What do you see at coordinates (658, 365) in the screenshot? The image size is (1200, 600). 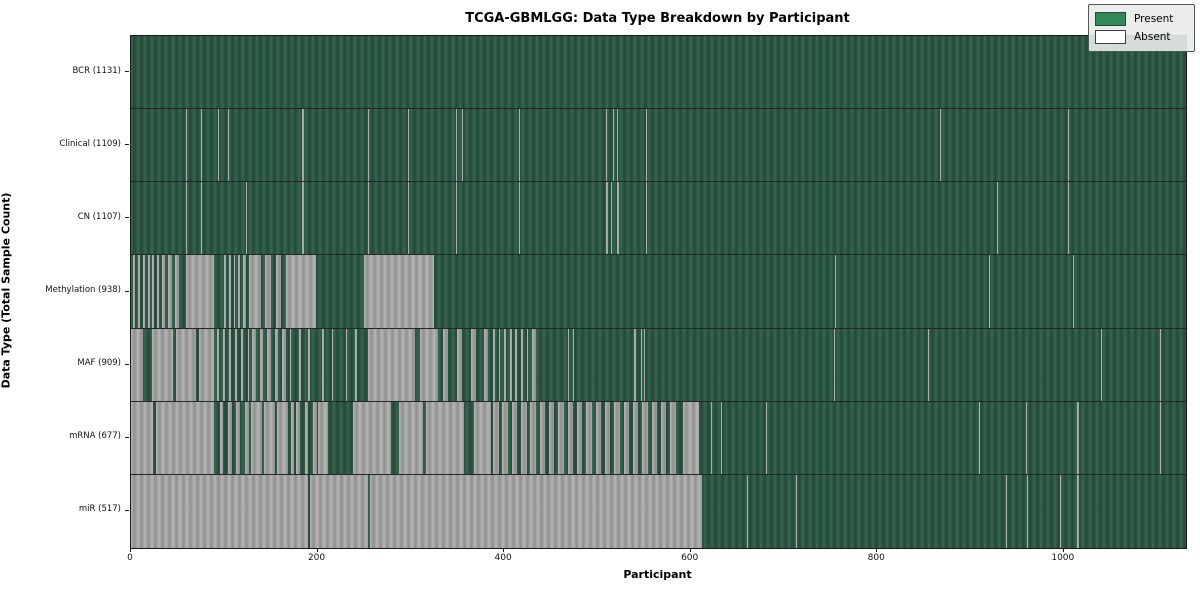 I see `heatmap-row-maf` at bounding box center [658, 365].